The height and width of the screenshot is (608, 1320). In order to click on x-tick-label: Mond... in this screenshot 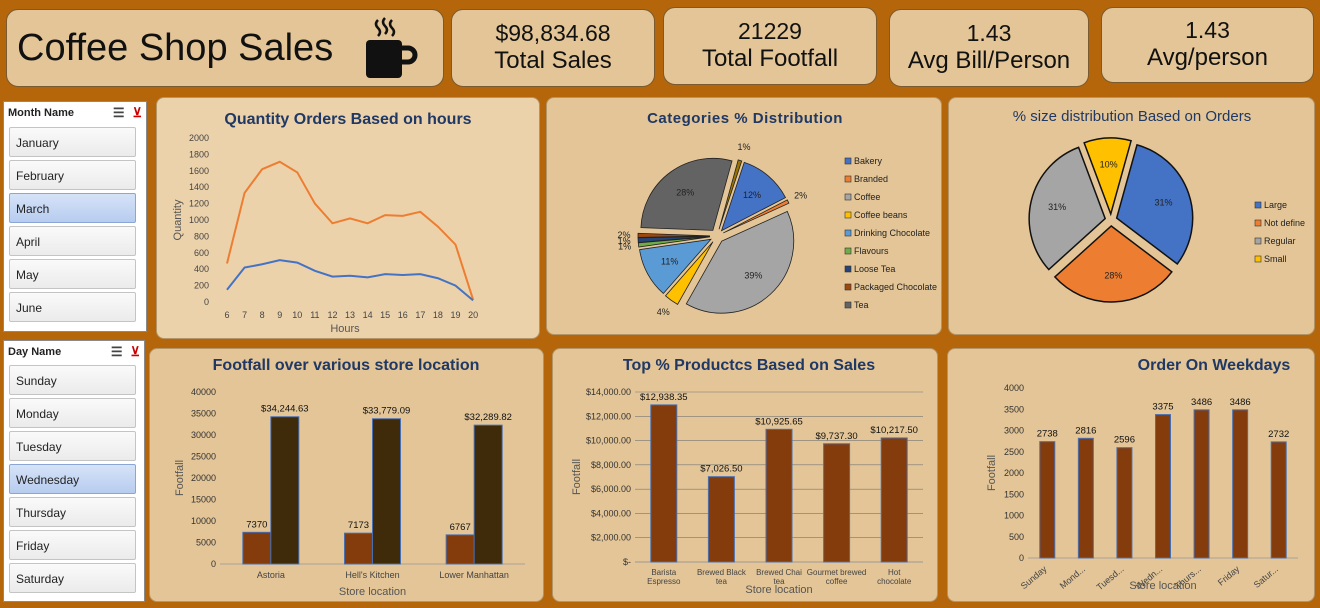, I will do `click(1072, 577)`.